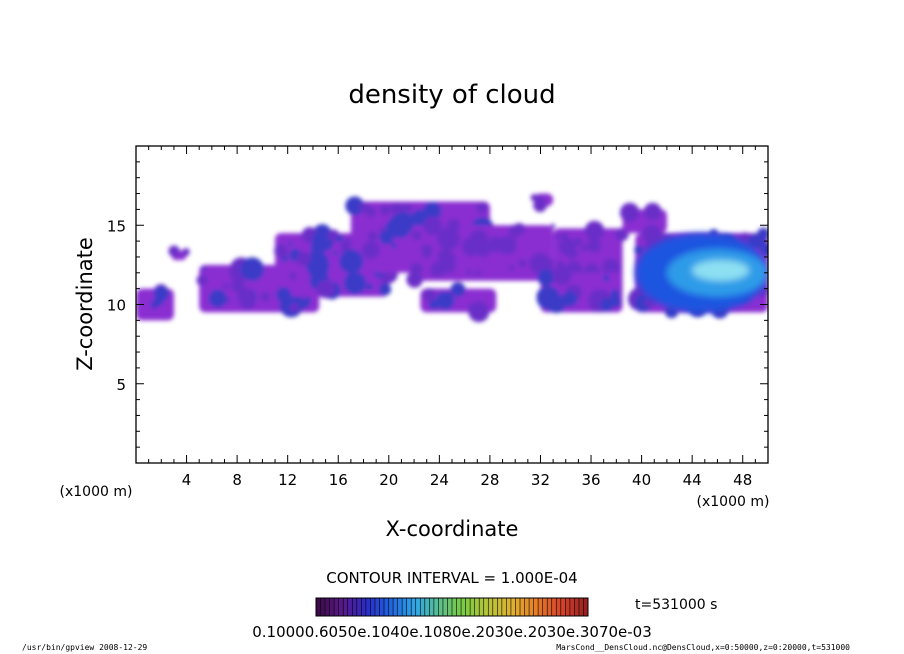 This screenshot has width=904, height=654. Describe the element at coordinates (116, 306) in the screenshot. I see `y-tick-label: 10` at that location.